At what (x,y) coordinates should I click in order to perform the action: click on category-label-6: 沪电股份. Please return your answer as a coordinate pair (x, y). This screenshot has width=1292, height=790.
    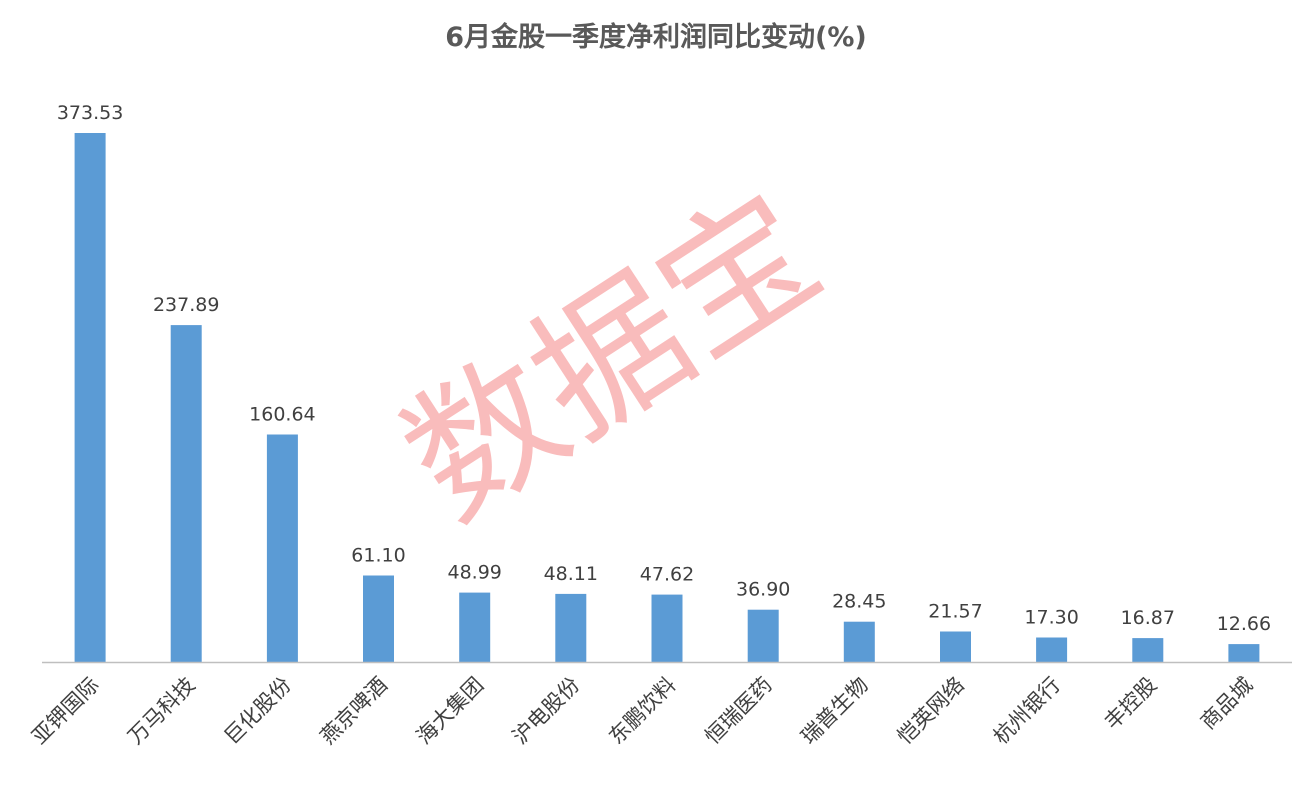
    Looking at the image, I should click on (546, 711).